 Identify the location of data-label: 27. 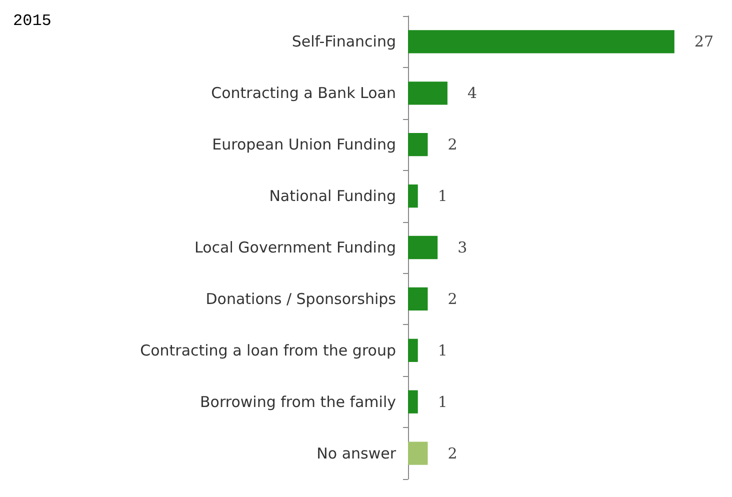
(704, 41).